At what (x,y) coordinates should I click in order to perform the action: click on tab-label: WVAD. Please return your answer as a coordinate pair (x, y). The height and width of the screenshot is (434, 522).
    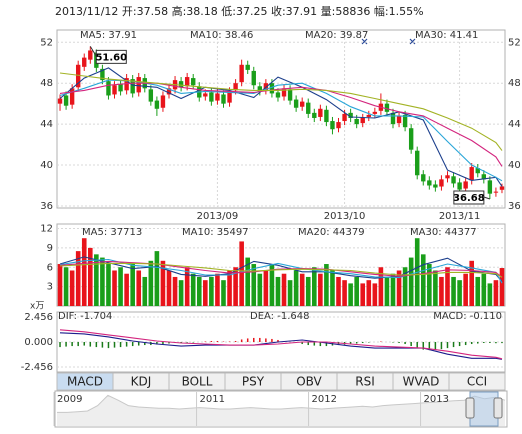
    Looking at the image, I should click on (421, 382).